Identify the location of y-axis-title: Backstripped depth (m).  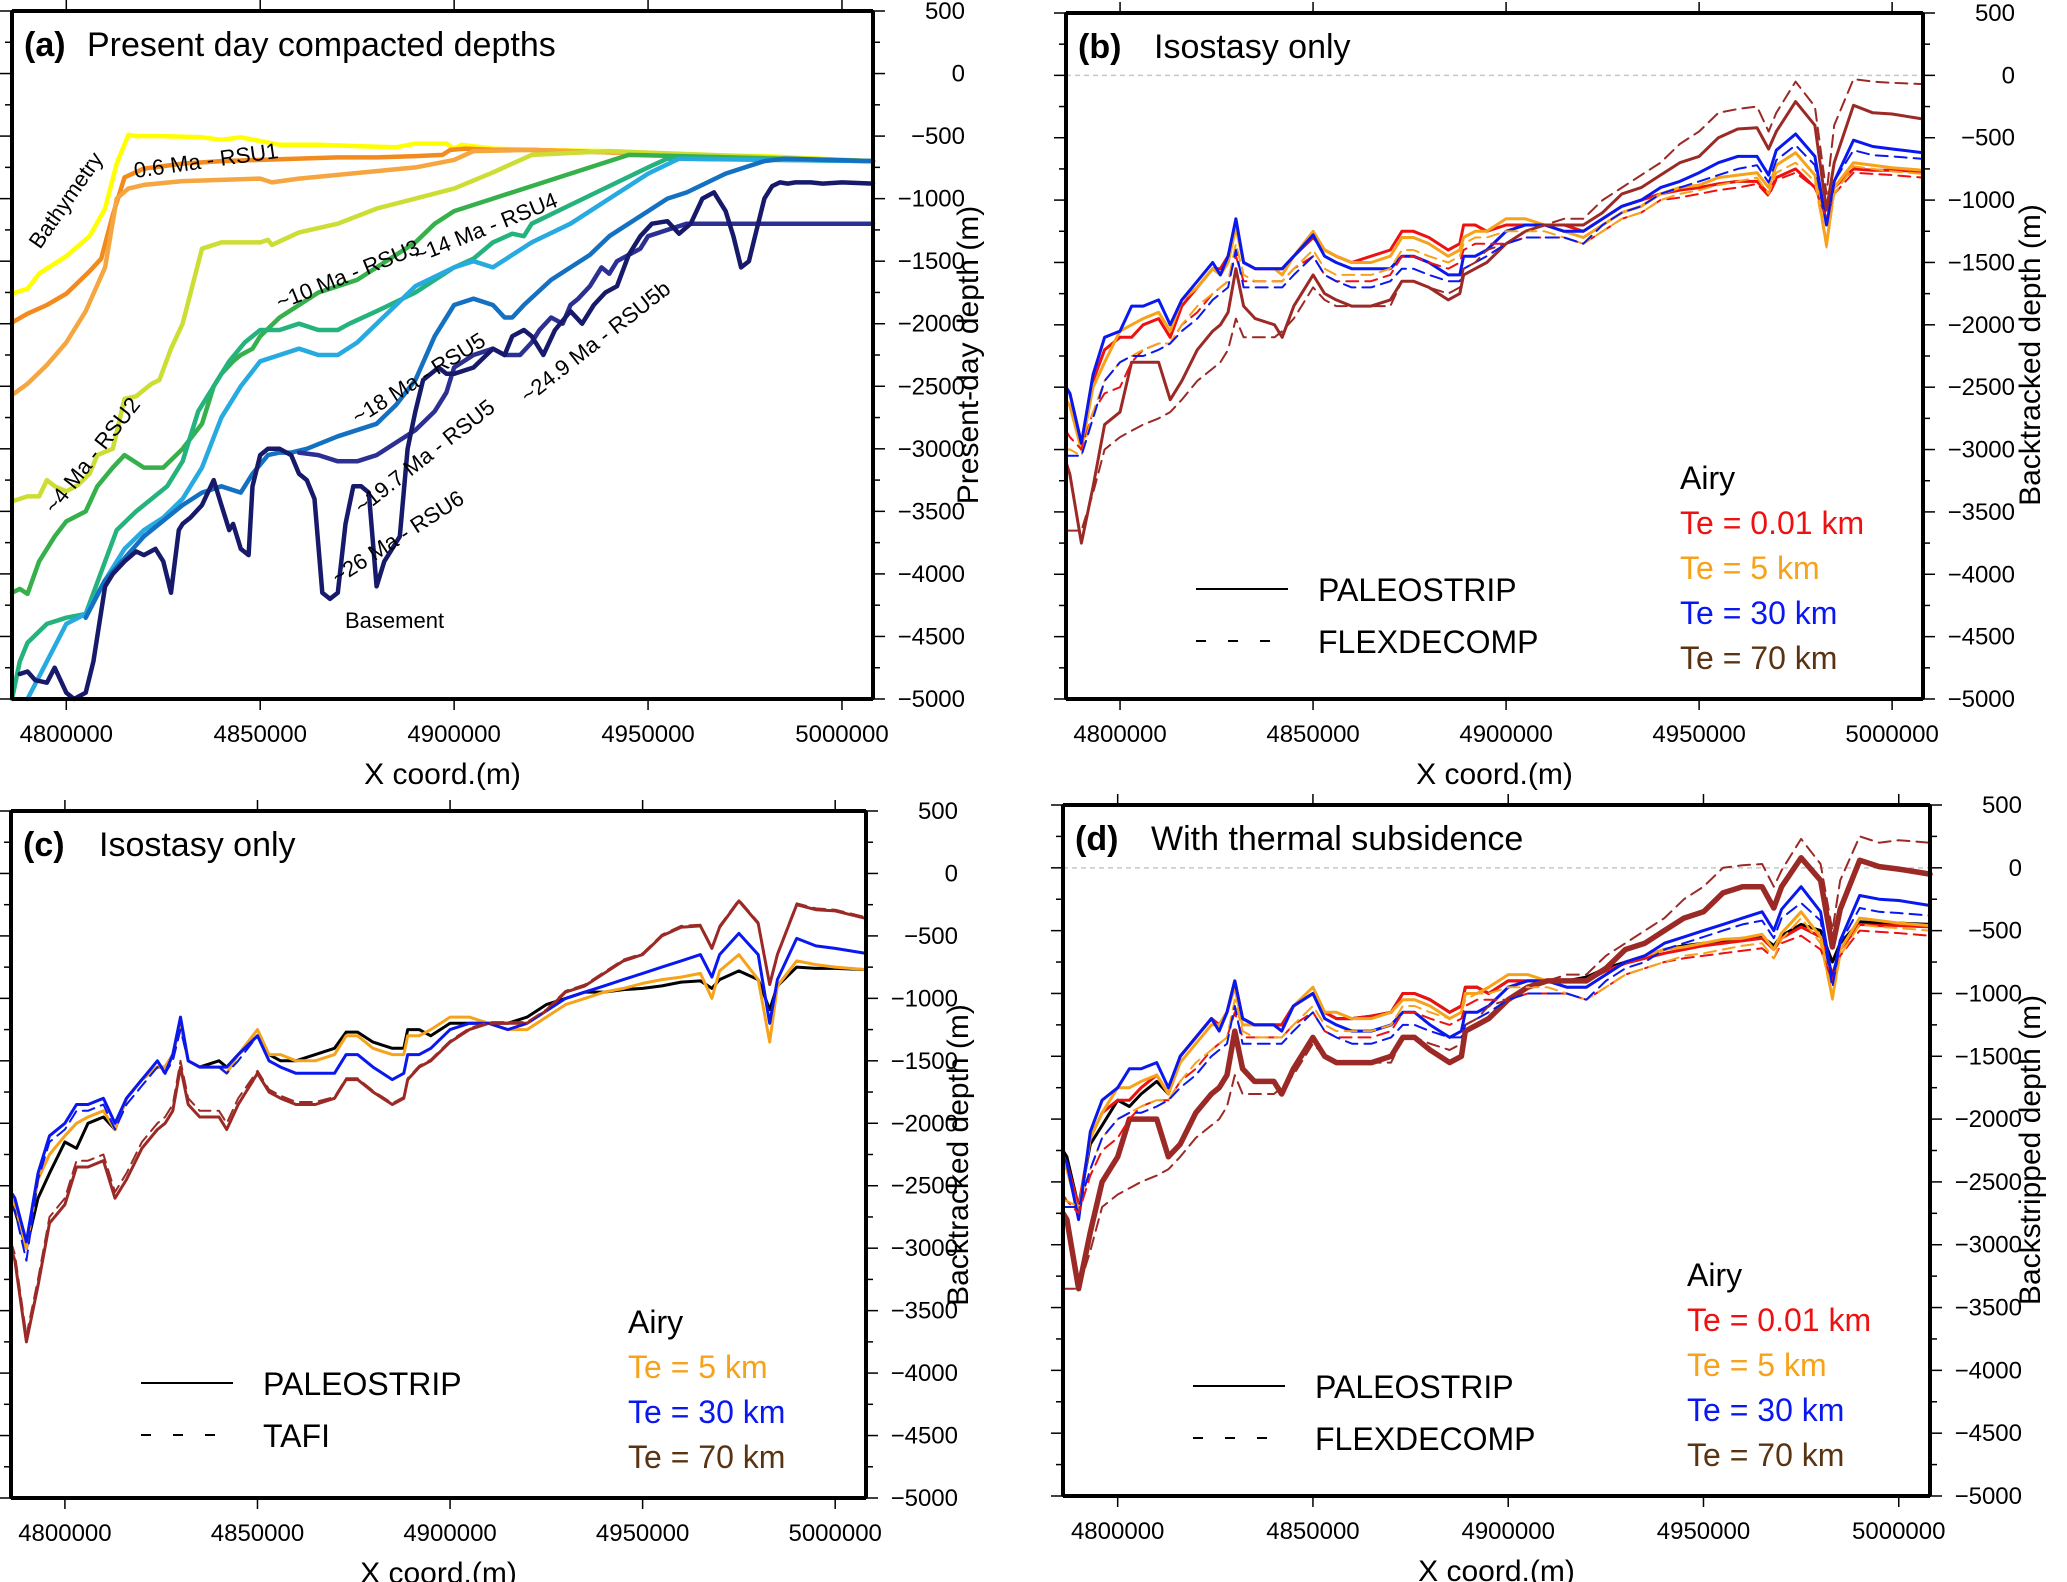
(2030, 1150).